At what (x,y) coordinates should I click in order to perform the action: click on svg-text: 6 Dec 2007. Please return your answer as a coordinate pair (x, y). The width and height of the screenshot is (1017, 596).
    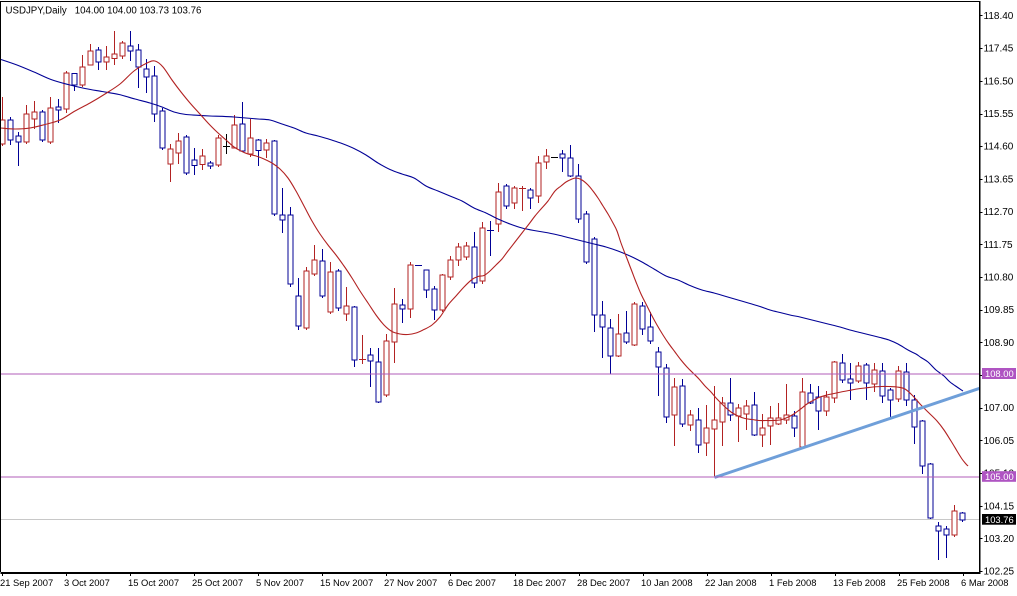
    Looking at the image, I should click on (472, 582).